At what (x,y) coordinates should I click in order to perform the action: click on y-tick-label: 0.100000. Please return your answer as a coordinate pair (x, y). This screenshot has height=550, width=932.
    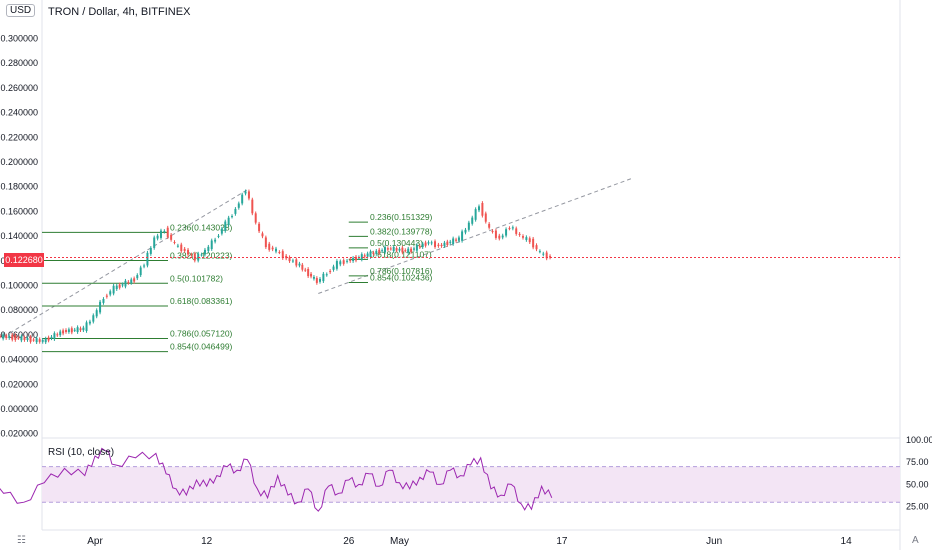
    Looking at the image, I should click on (19, 286).